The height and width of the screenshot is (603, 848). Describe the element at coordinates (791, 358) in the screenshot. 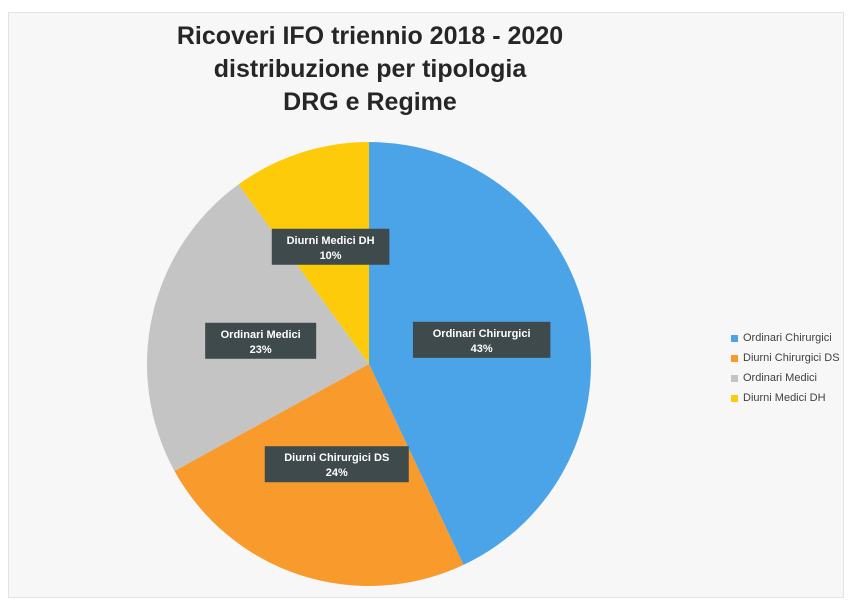

I see `legend-label: Diurni Chirurgici DS` at that location.